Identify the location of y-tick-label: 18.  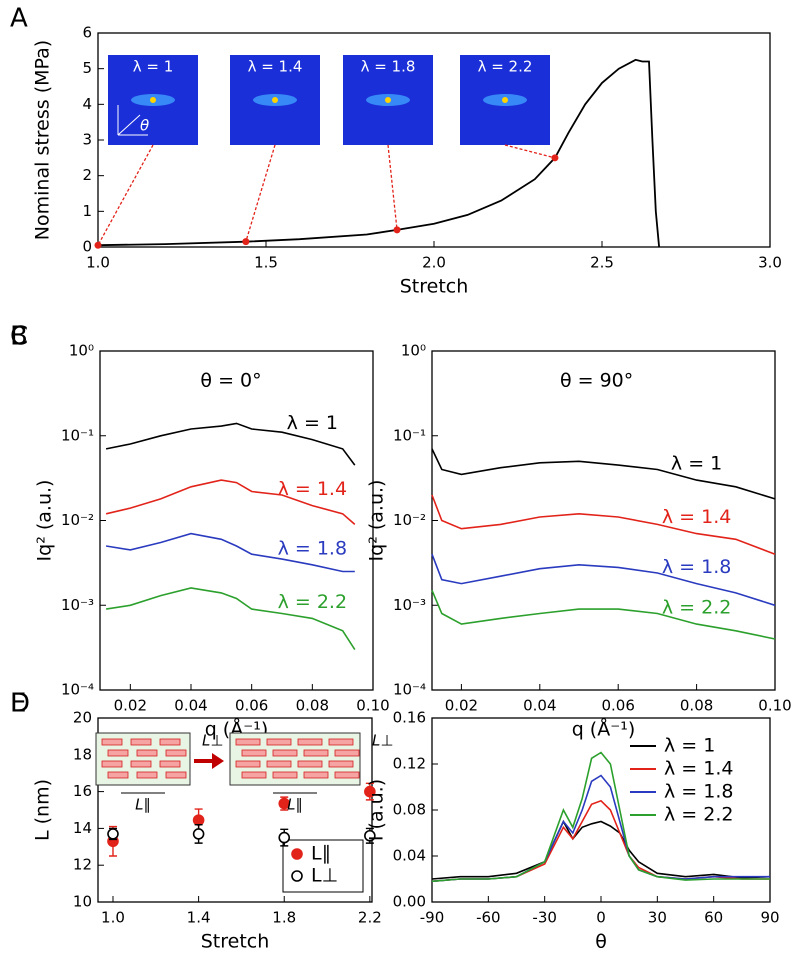
(82, 754).